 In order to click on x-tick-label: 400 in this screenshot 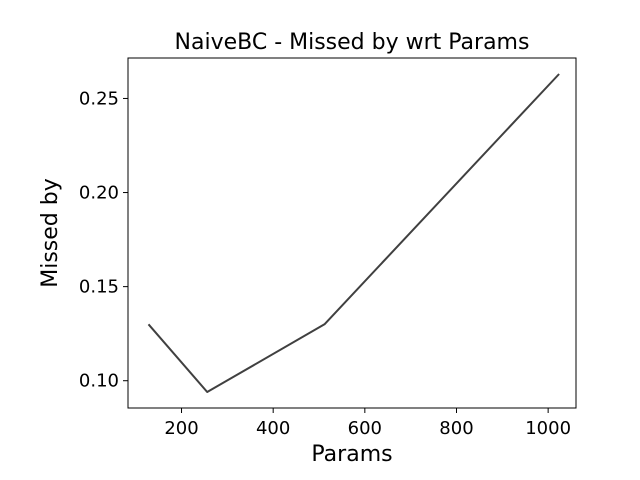, I will do `click(273, 428)`.